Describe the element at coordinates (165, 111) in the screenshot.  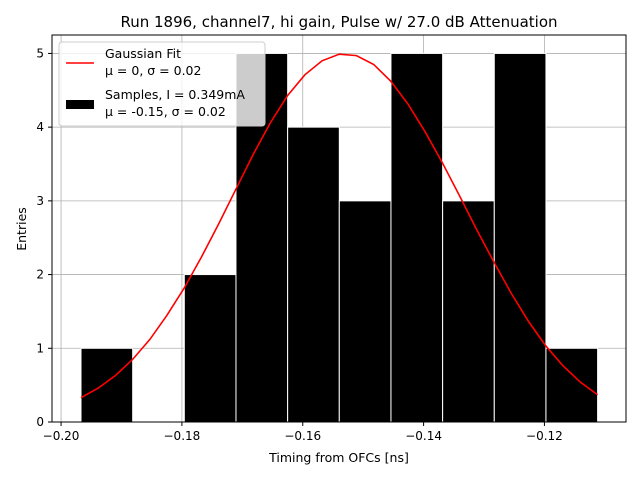
I see `legend-samples-stats: μ = -0.15, σ = 0.02` at that location.